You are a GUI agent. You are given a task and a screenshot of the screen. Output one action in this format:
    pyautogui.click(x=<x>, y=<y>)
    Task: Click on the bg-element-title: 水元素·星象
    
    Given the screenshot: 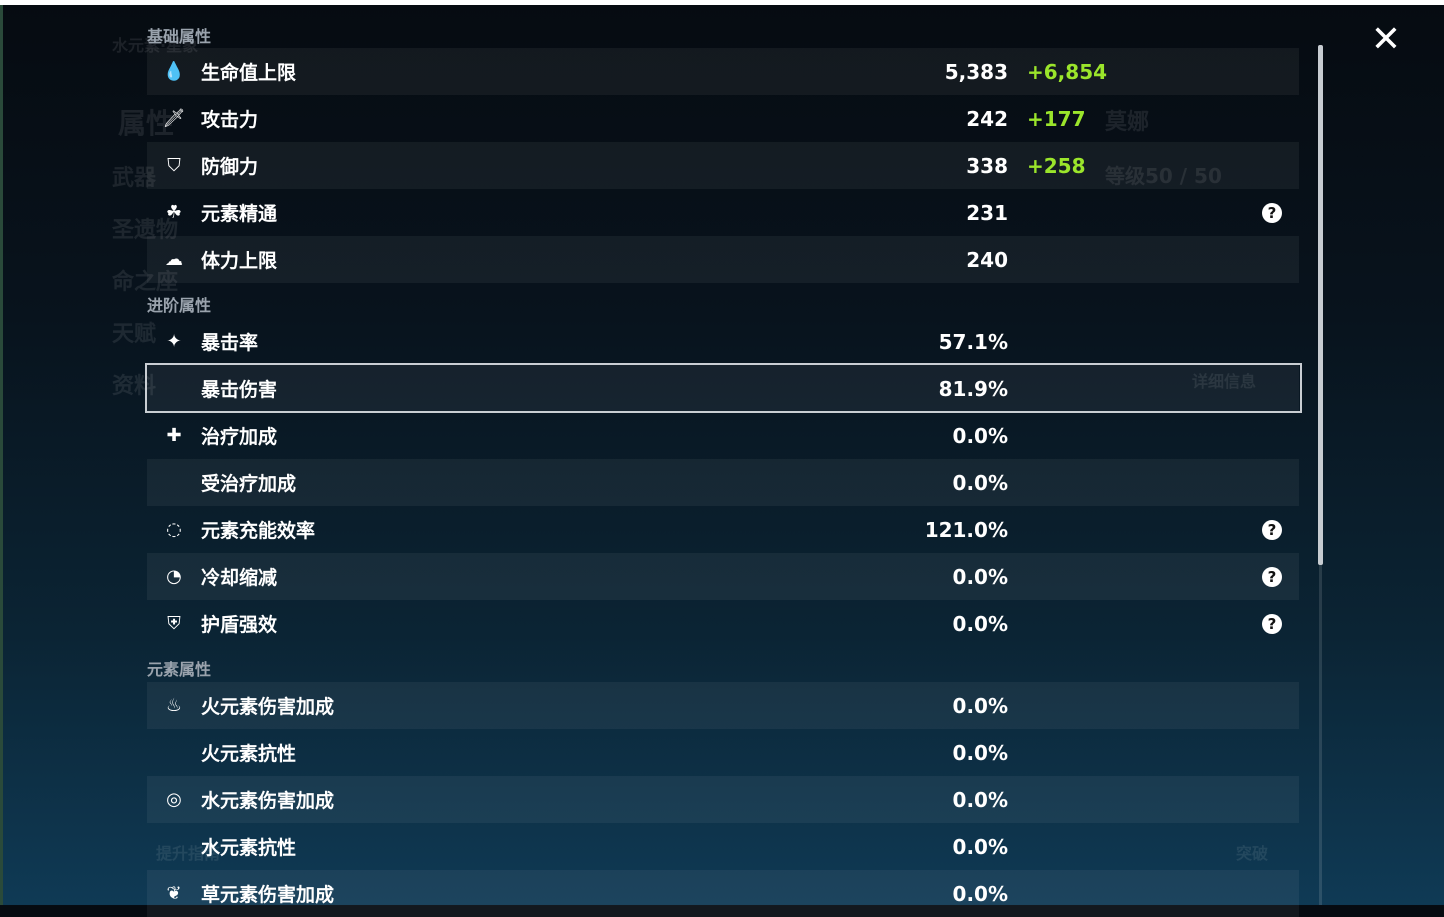 What is the action you would take?
    pyautogui.click(x=155, y=45)
    